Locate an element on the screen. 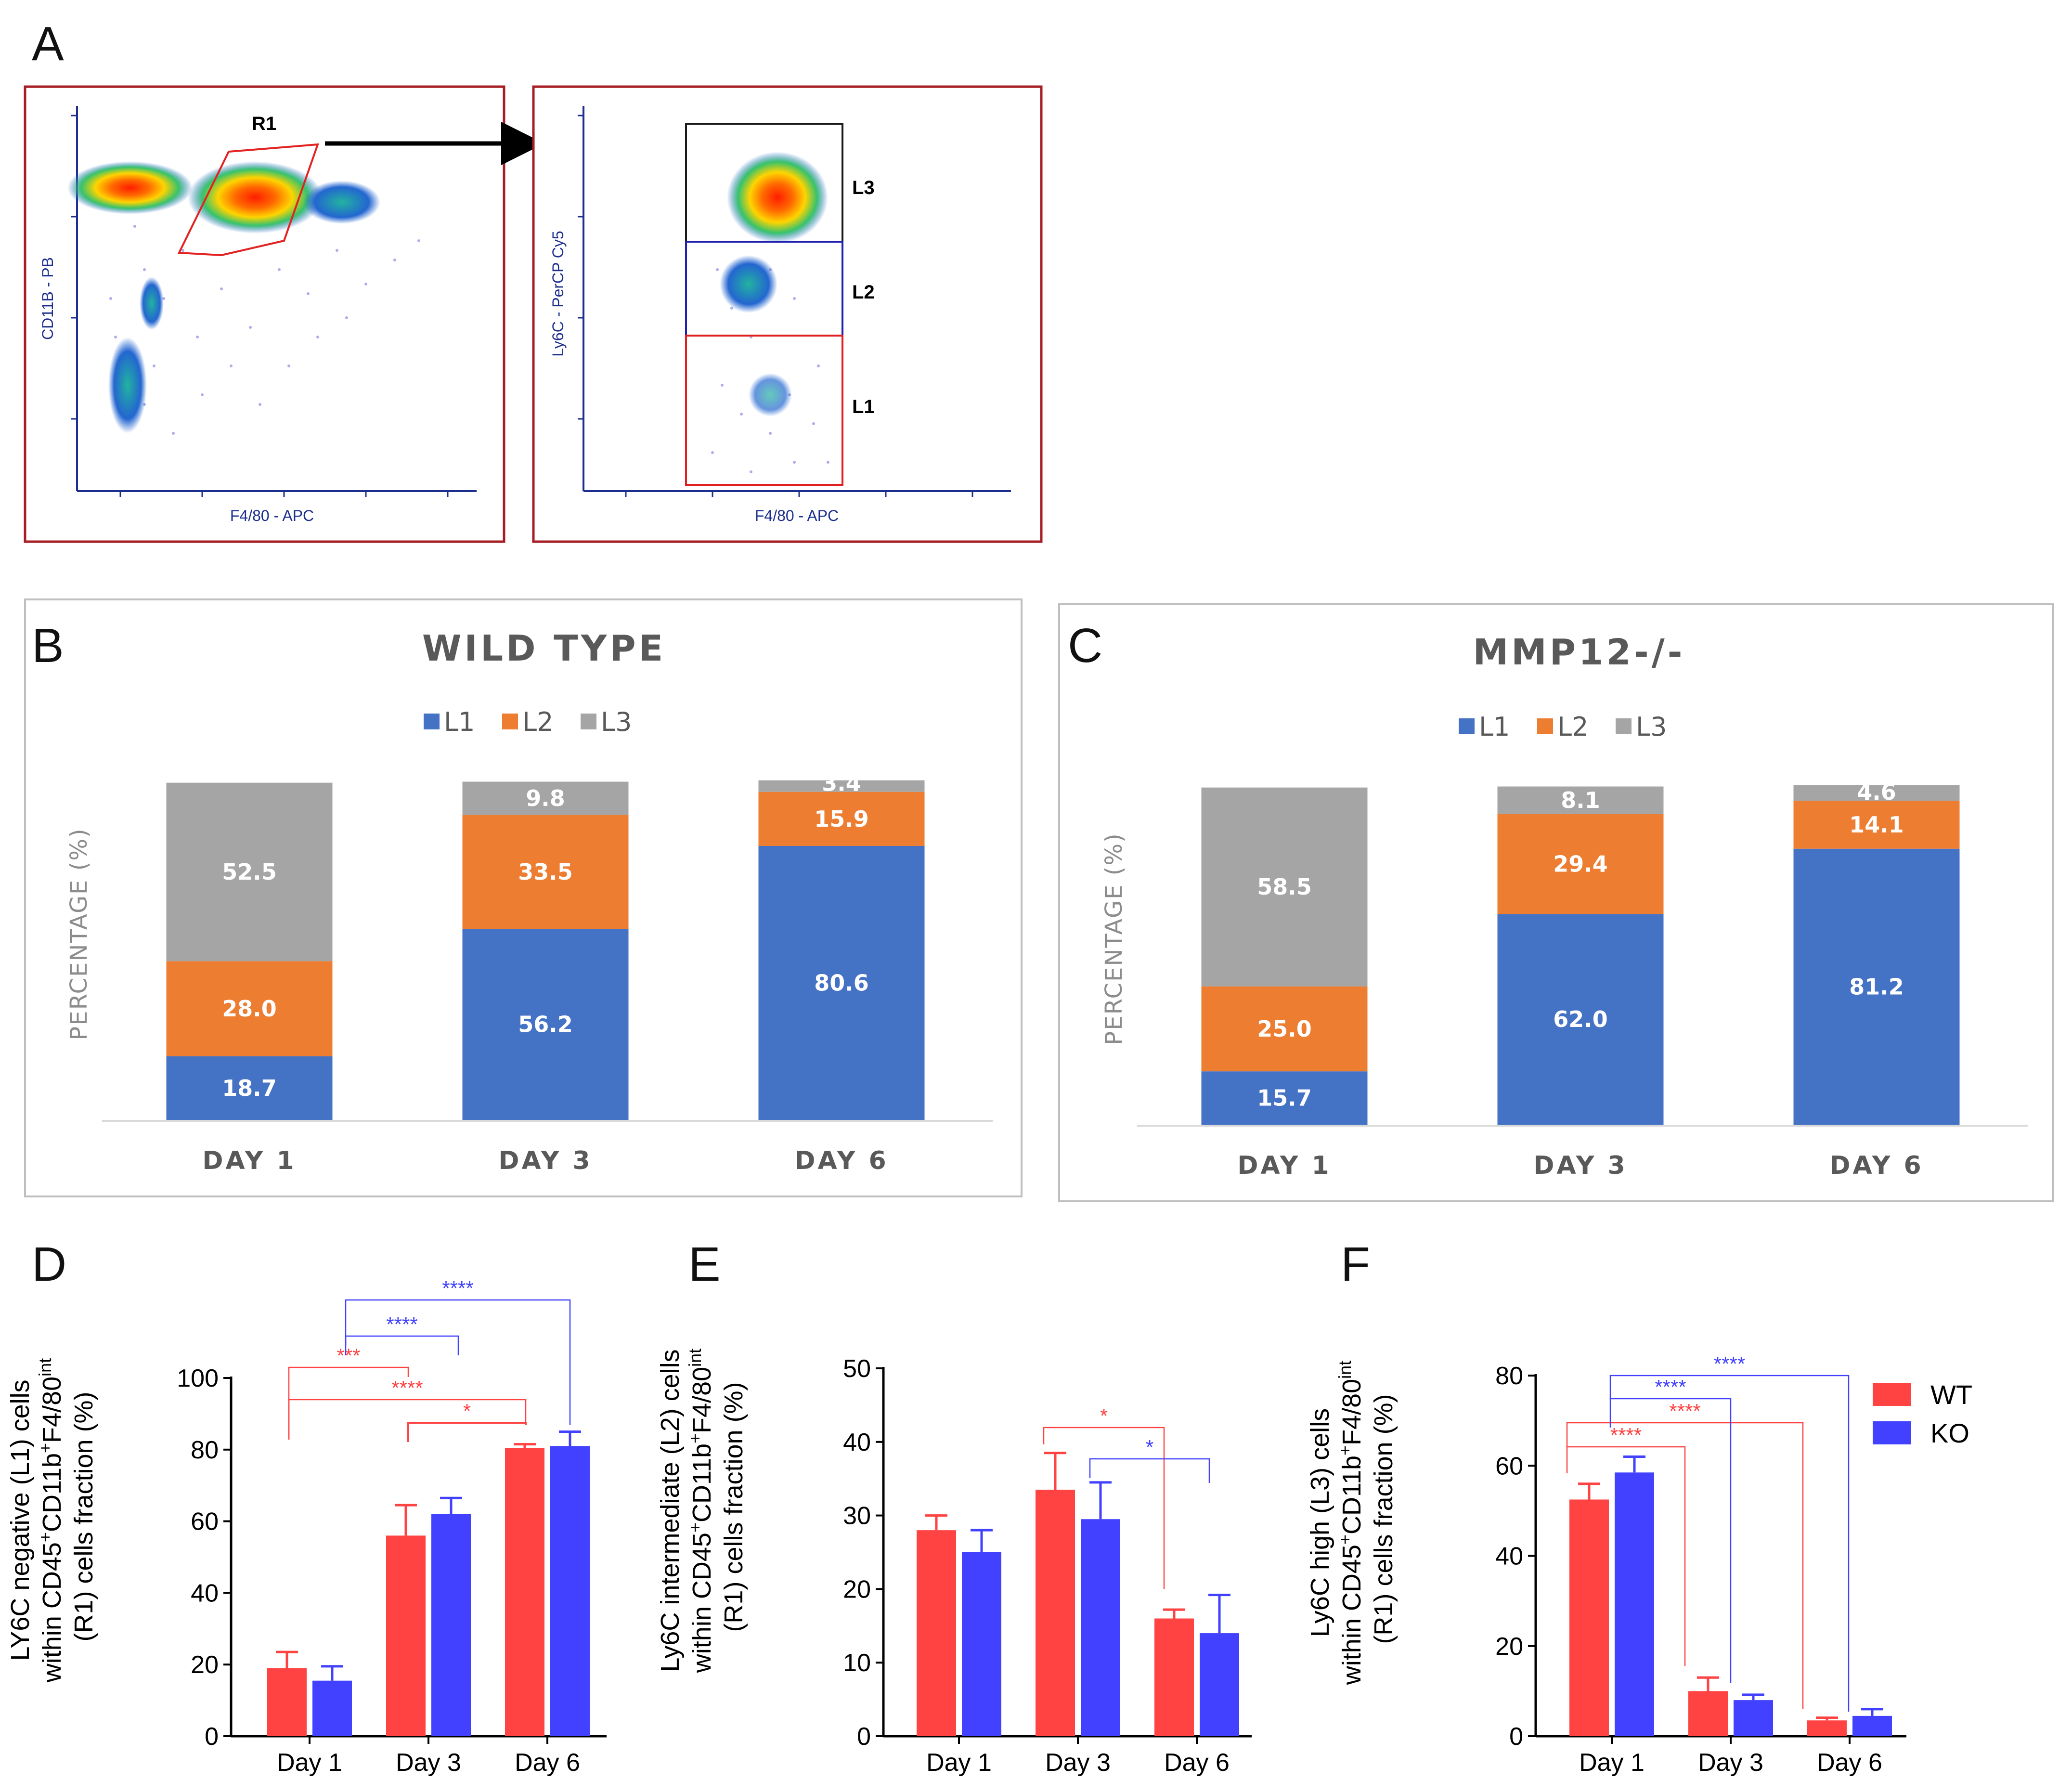 This screenshot has width=2072, height=1780. legend-c-l3-label: L3 is located at coordinates (1651, 727).